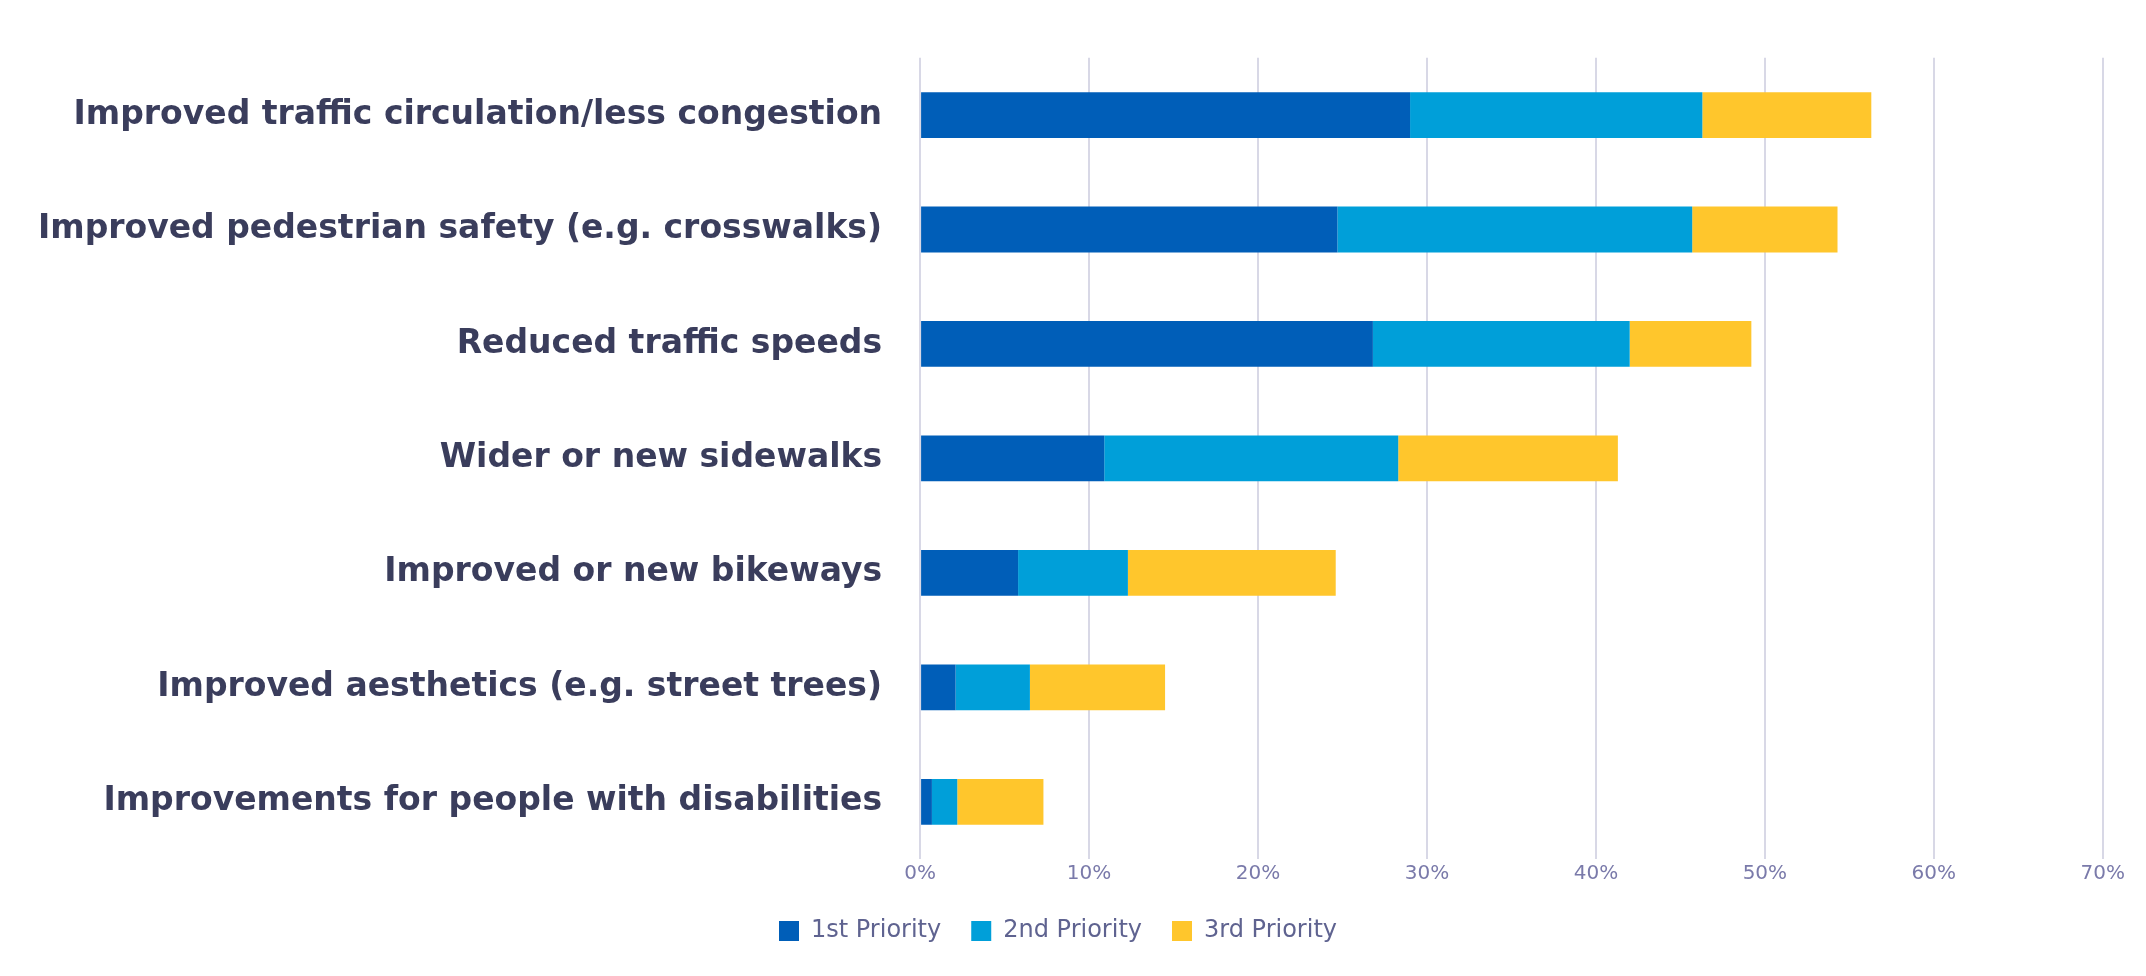 This screenshot has width=2146, height=976. I want to click on x-tick-label: 20%, so click(1258, 872).